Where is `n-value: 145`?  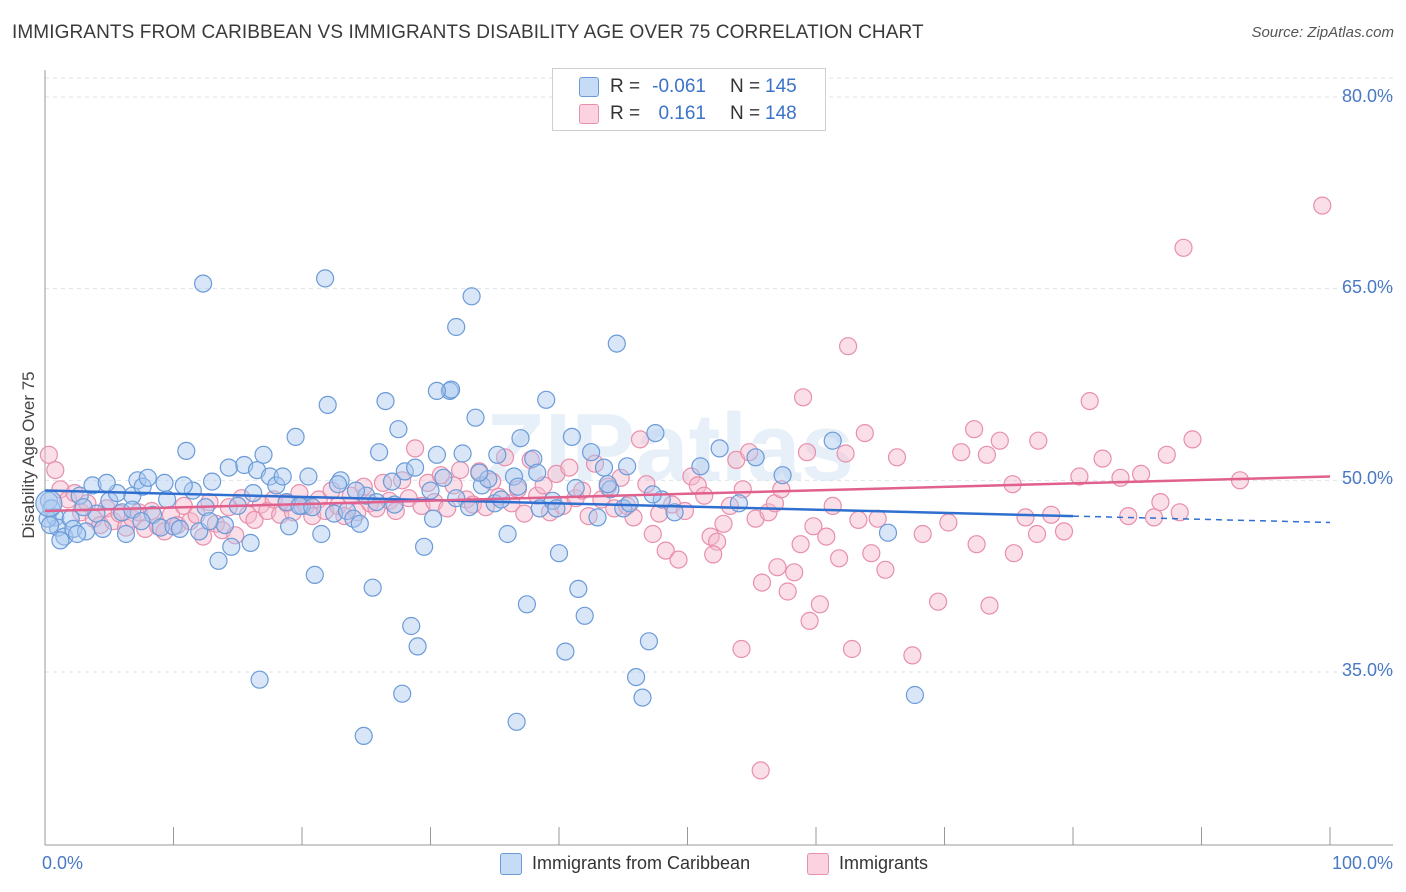
n-value: 145 is located at coordinates (781, 86).